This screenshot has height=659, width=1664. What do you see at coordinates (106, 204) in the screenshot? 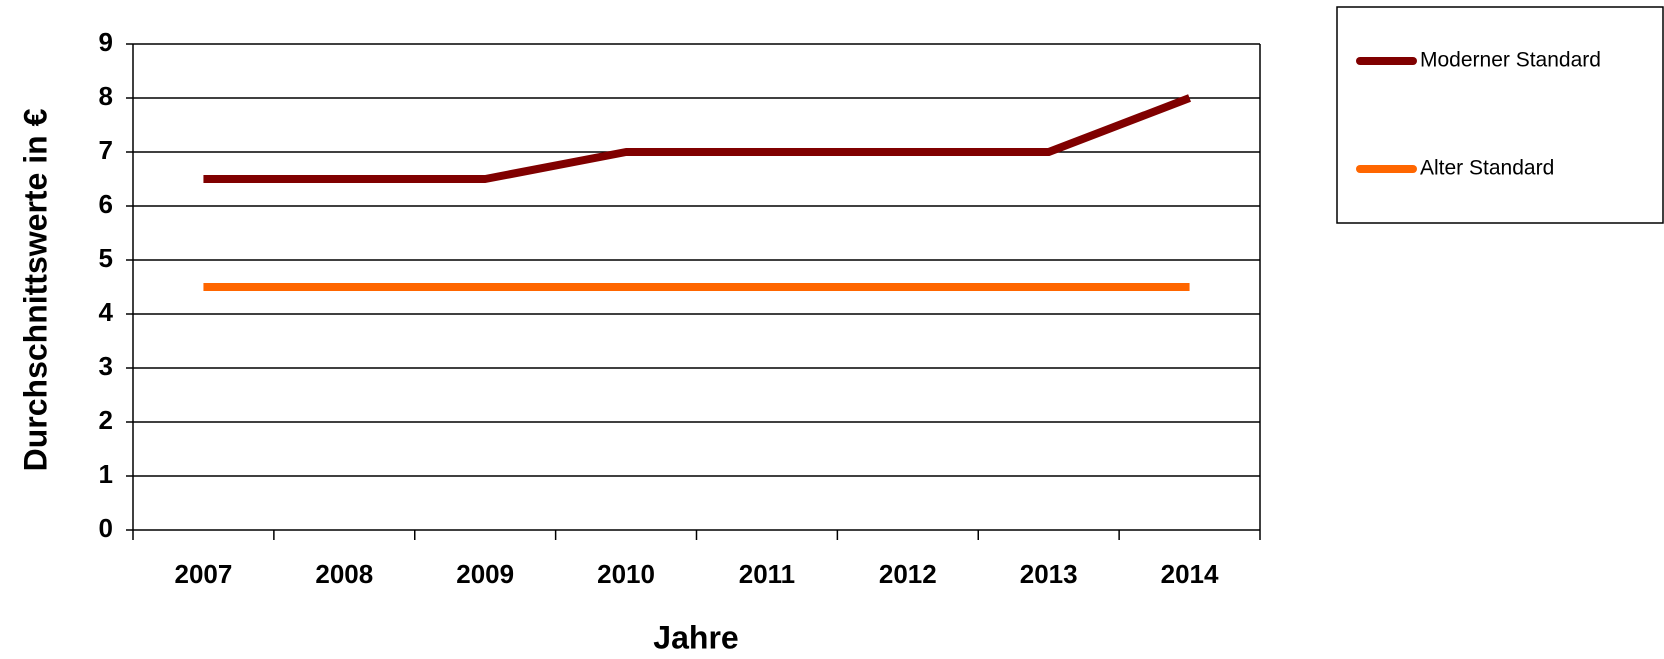
I see `y-tick-label: 6` at bounding box center [106, 204].